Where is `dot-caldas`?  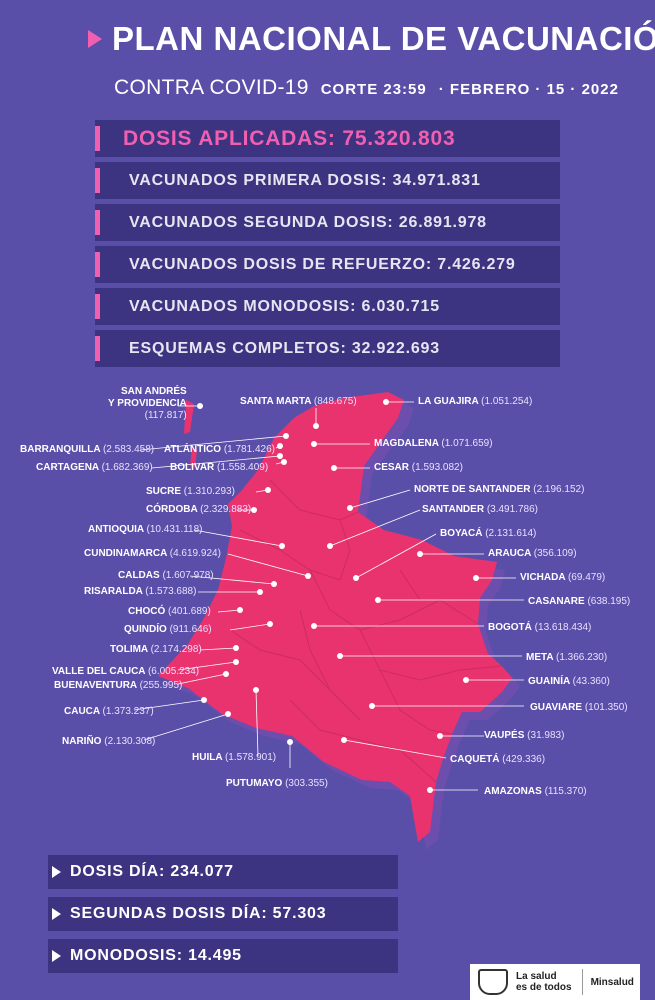 dot-caldas is located at coordinates (274, 584).